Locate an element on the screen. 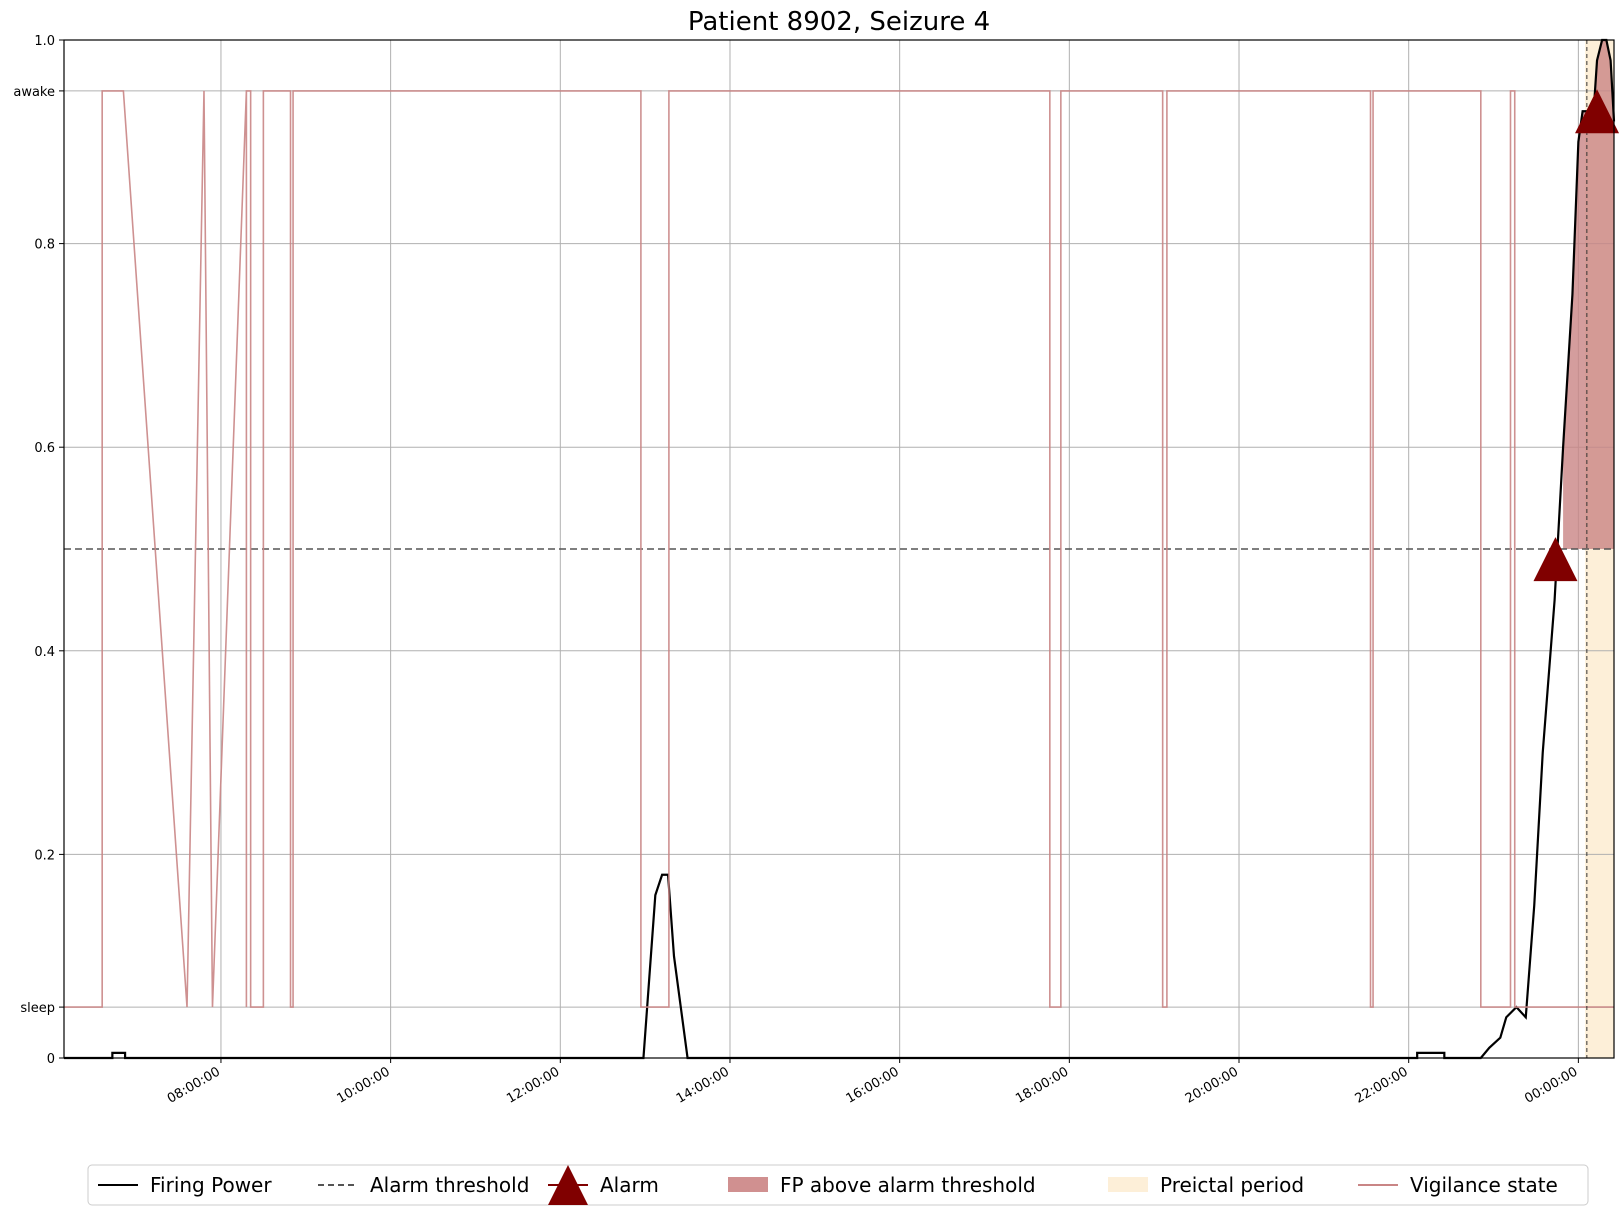 The image size is (1624, 1212). y-tick-label-0: 0 is located at coordinates (51, 1059).